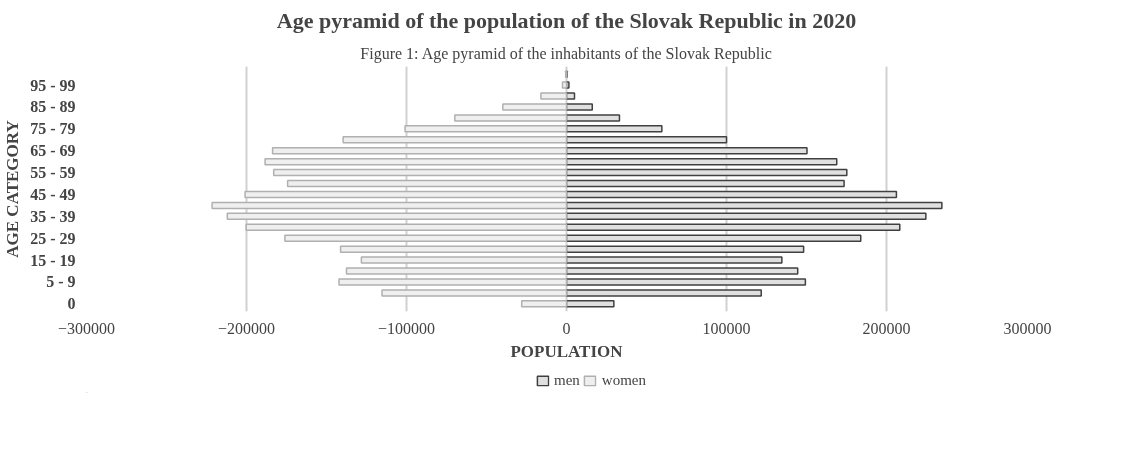 Image resolution: width=1133 pixels, height=472 pixels. Describe the element at coordinates (71, 304) in the screenshot. I see `y-tick-label: 0` at that location.